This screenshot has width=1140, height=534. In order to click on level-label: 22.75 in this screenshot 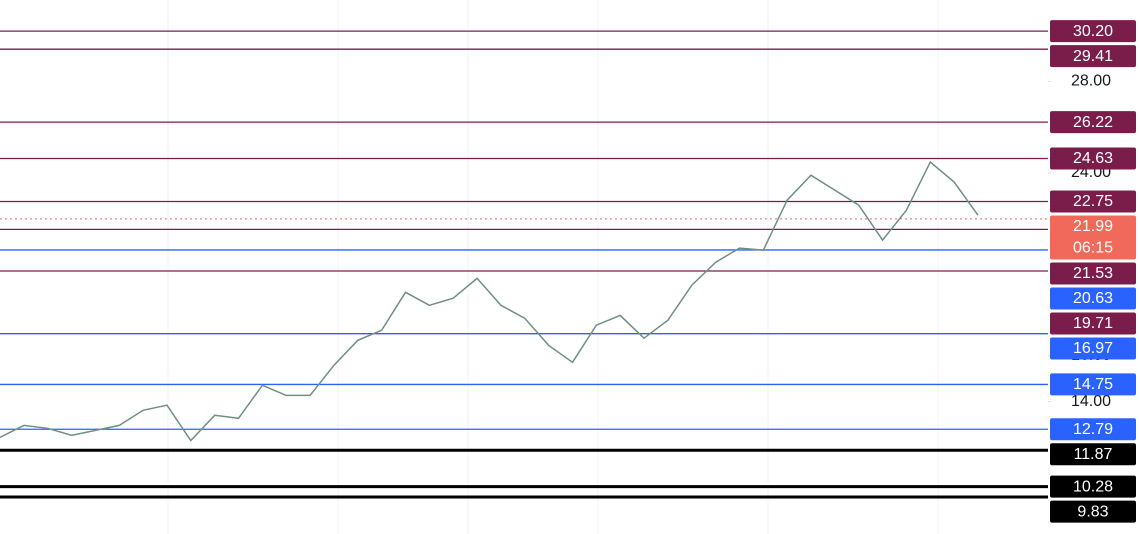, I will do `click(1093, 201)`.